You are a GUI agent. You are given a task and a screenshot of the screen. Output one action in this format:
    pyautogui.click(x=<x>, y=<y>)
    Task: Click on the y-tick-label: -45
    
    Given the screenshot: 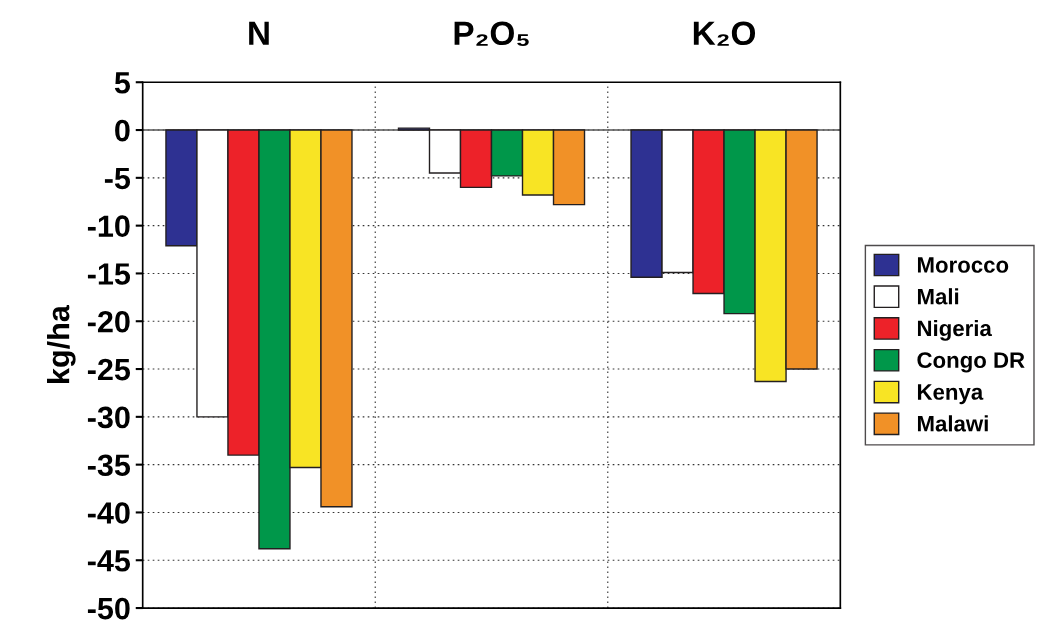 What is the action you would take?
    pyautogui.click(x=109, y=561)
    